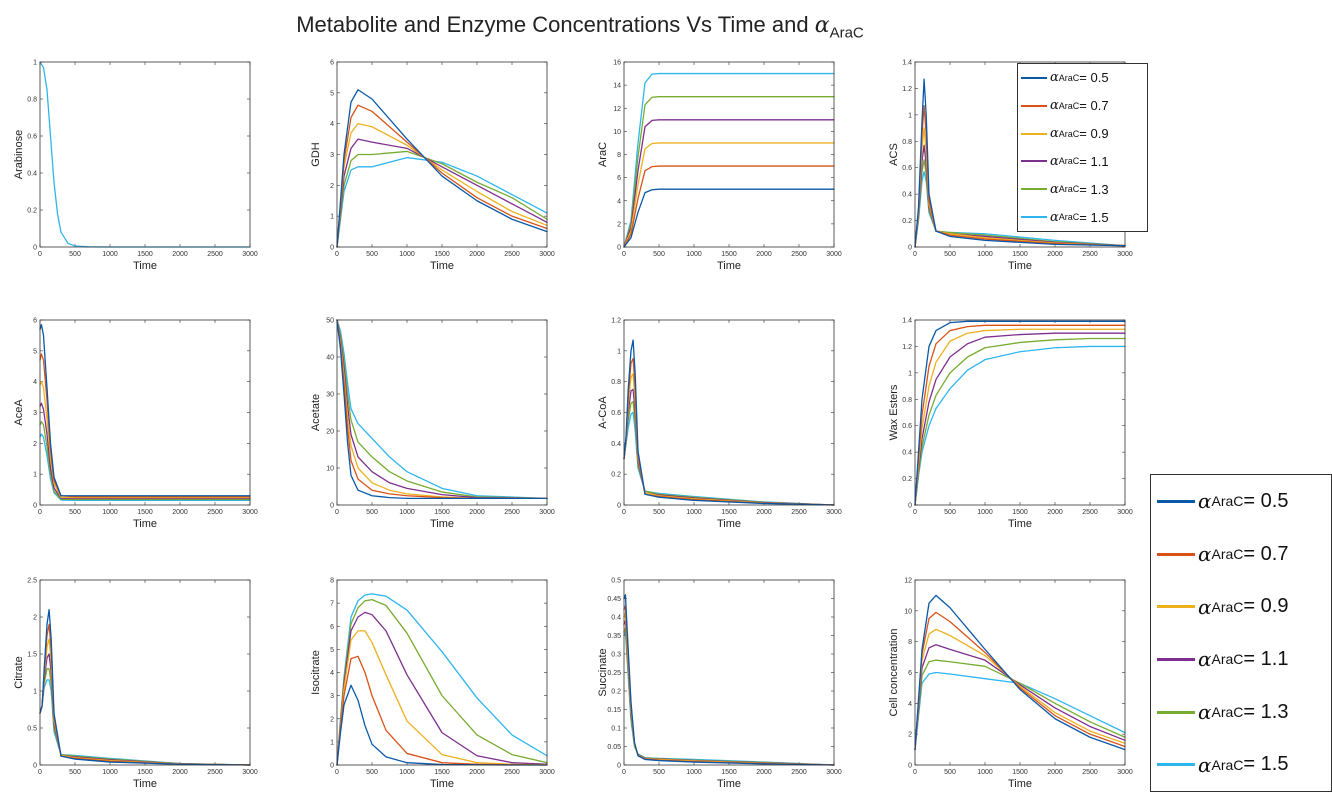  What do you see at coordinates (907, 453) in the screenshot?
I see `y-tick-label: 0.4` at bounding box center [907, 453].